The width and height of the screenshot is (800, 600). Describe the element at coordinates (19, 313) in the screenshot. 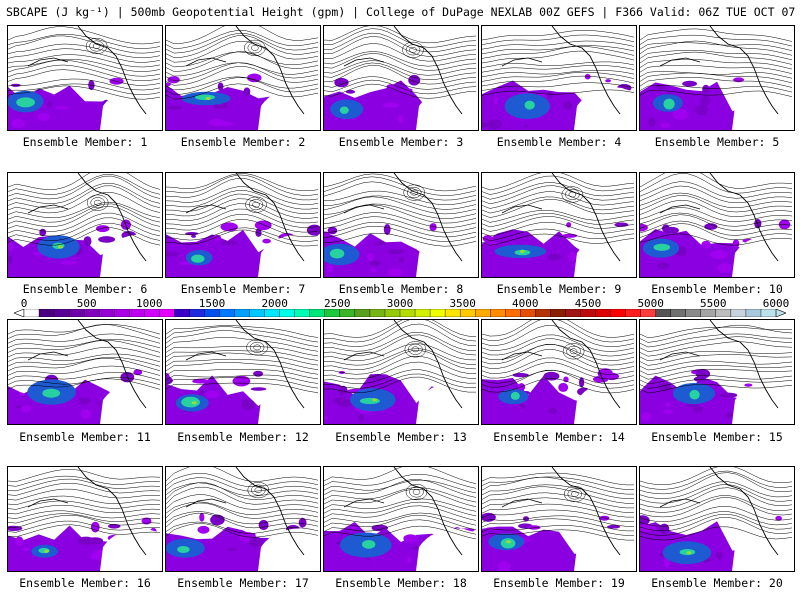

I see `colorbar-left-arrow` at that location.